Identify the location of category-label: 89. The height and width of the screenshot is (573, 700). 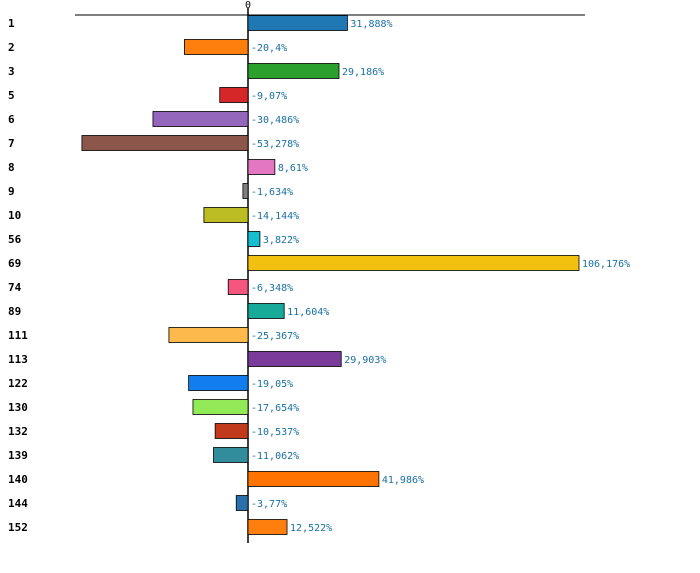
(14, 311).